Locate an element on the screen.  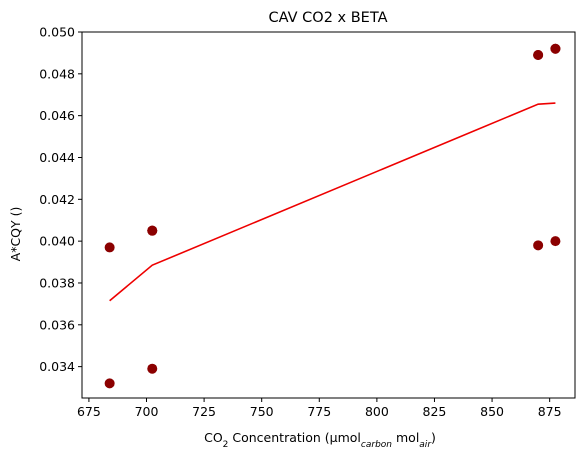
x-tick-label: 725 is located at coordinates (204, 411).